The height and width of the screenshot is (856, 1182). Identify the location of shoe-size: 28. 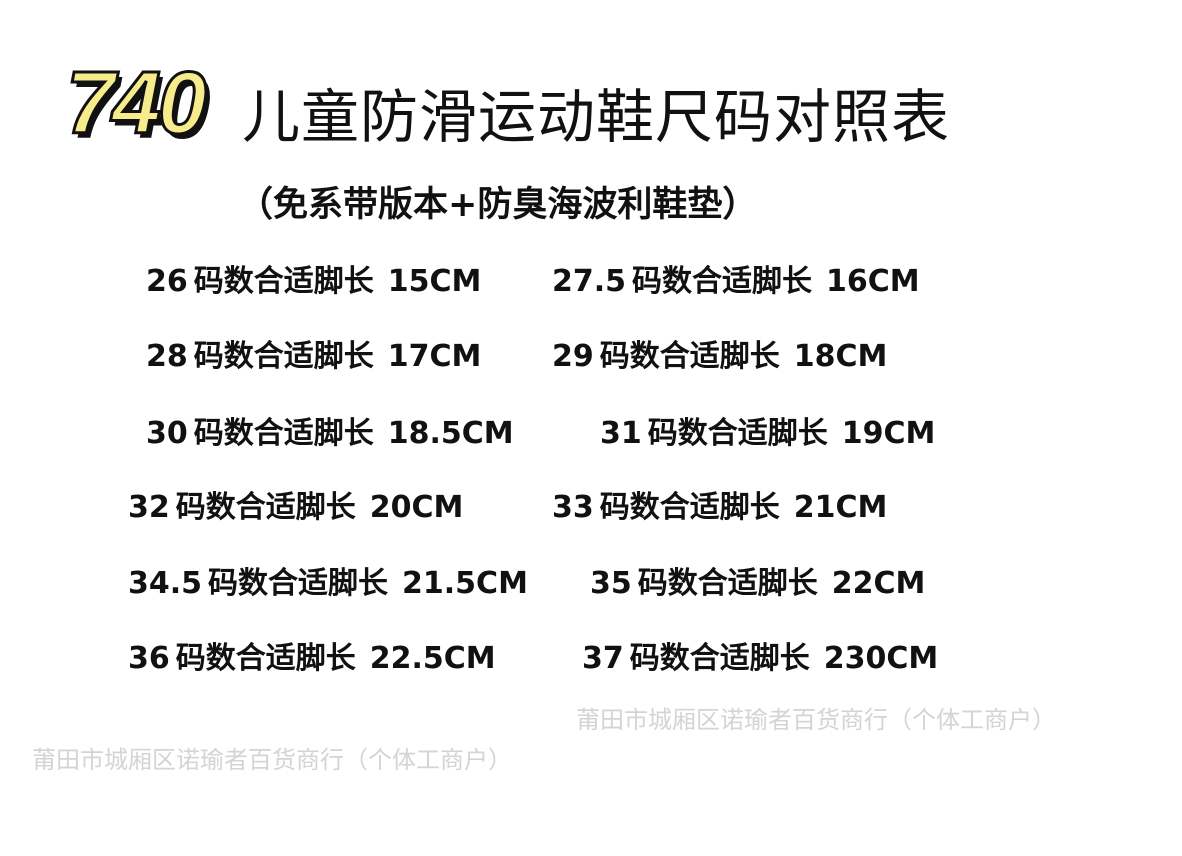
(167, 356).